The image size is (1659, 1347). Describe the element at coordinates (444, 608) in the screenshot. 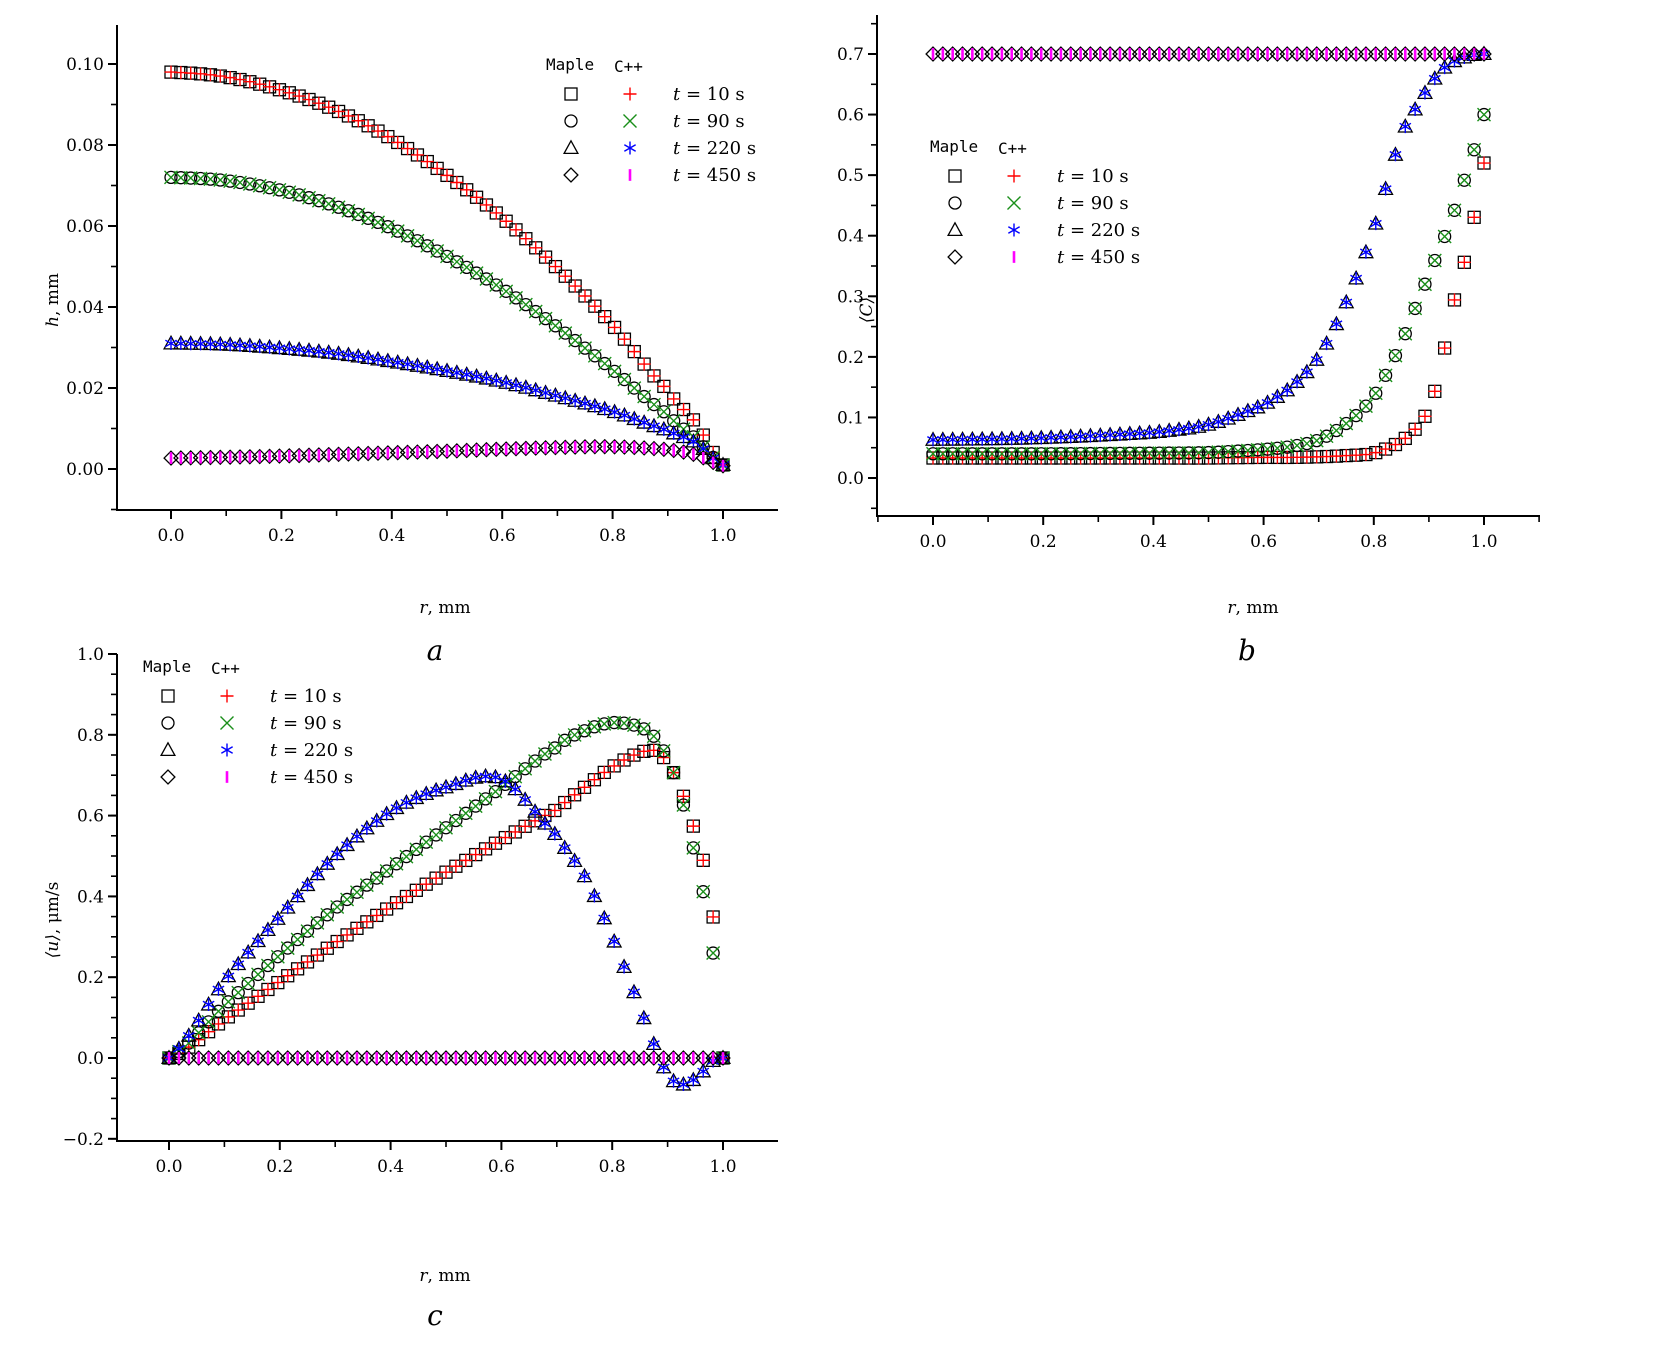

I see `panel-a-x-axis-label: r, mm` at that location.